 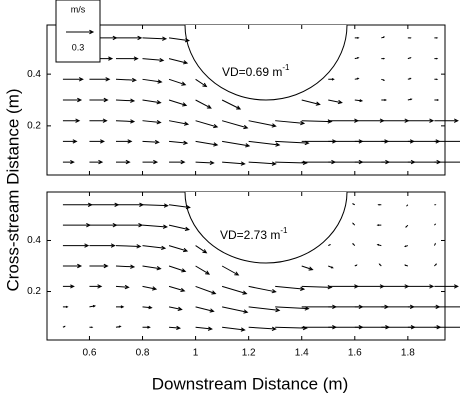 What do you see at coordinates (12, 189) in the screenshot?
I see `y-axis-title: Cross-stream Distance (m)` at bounding box center [12, 189].